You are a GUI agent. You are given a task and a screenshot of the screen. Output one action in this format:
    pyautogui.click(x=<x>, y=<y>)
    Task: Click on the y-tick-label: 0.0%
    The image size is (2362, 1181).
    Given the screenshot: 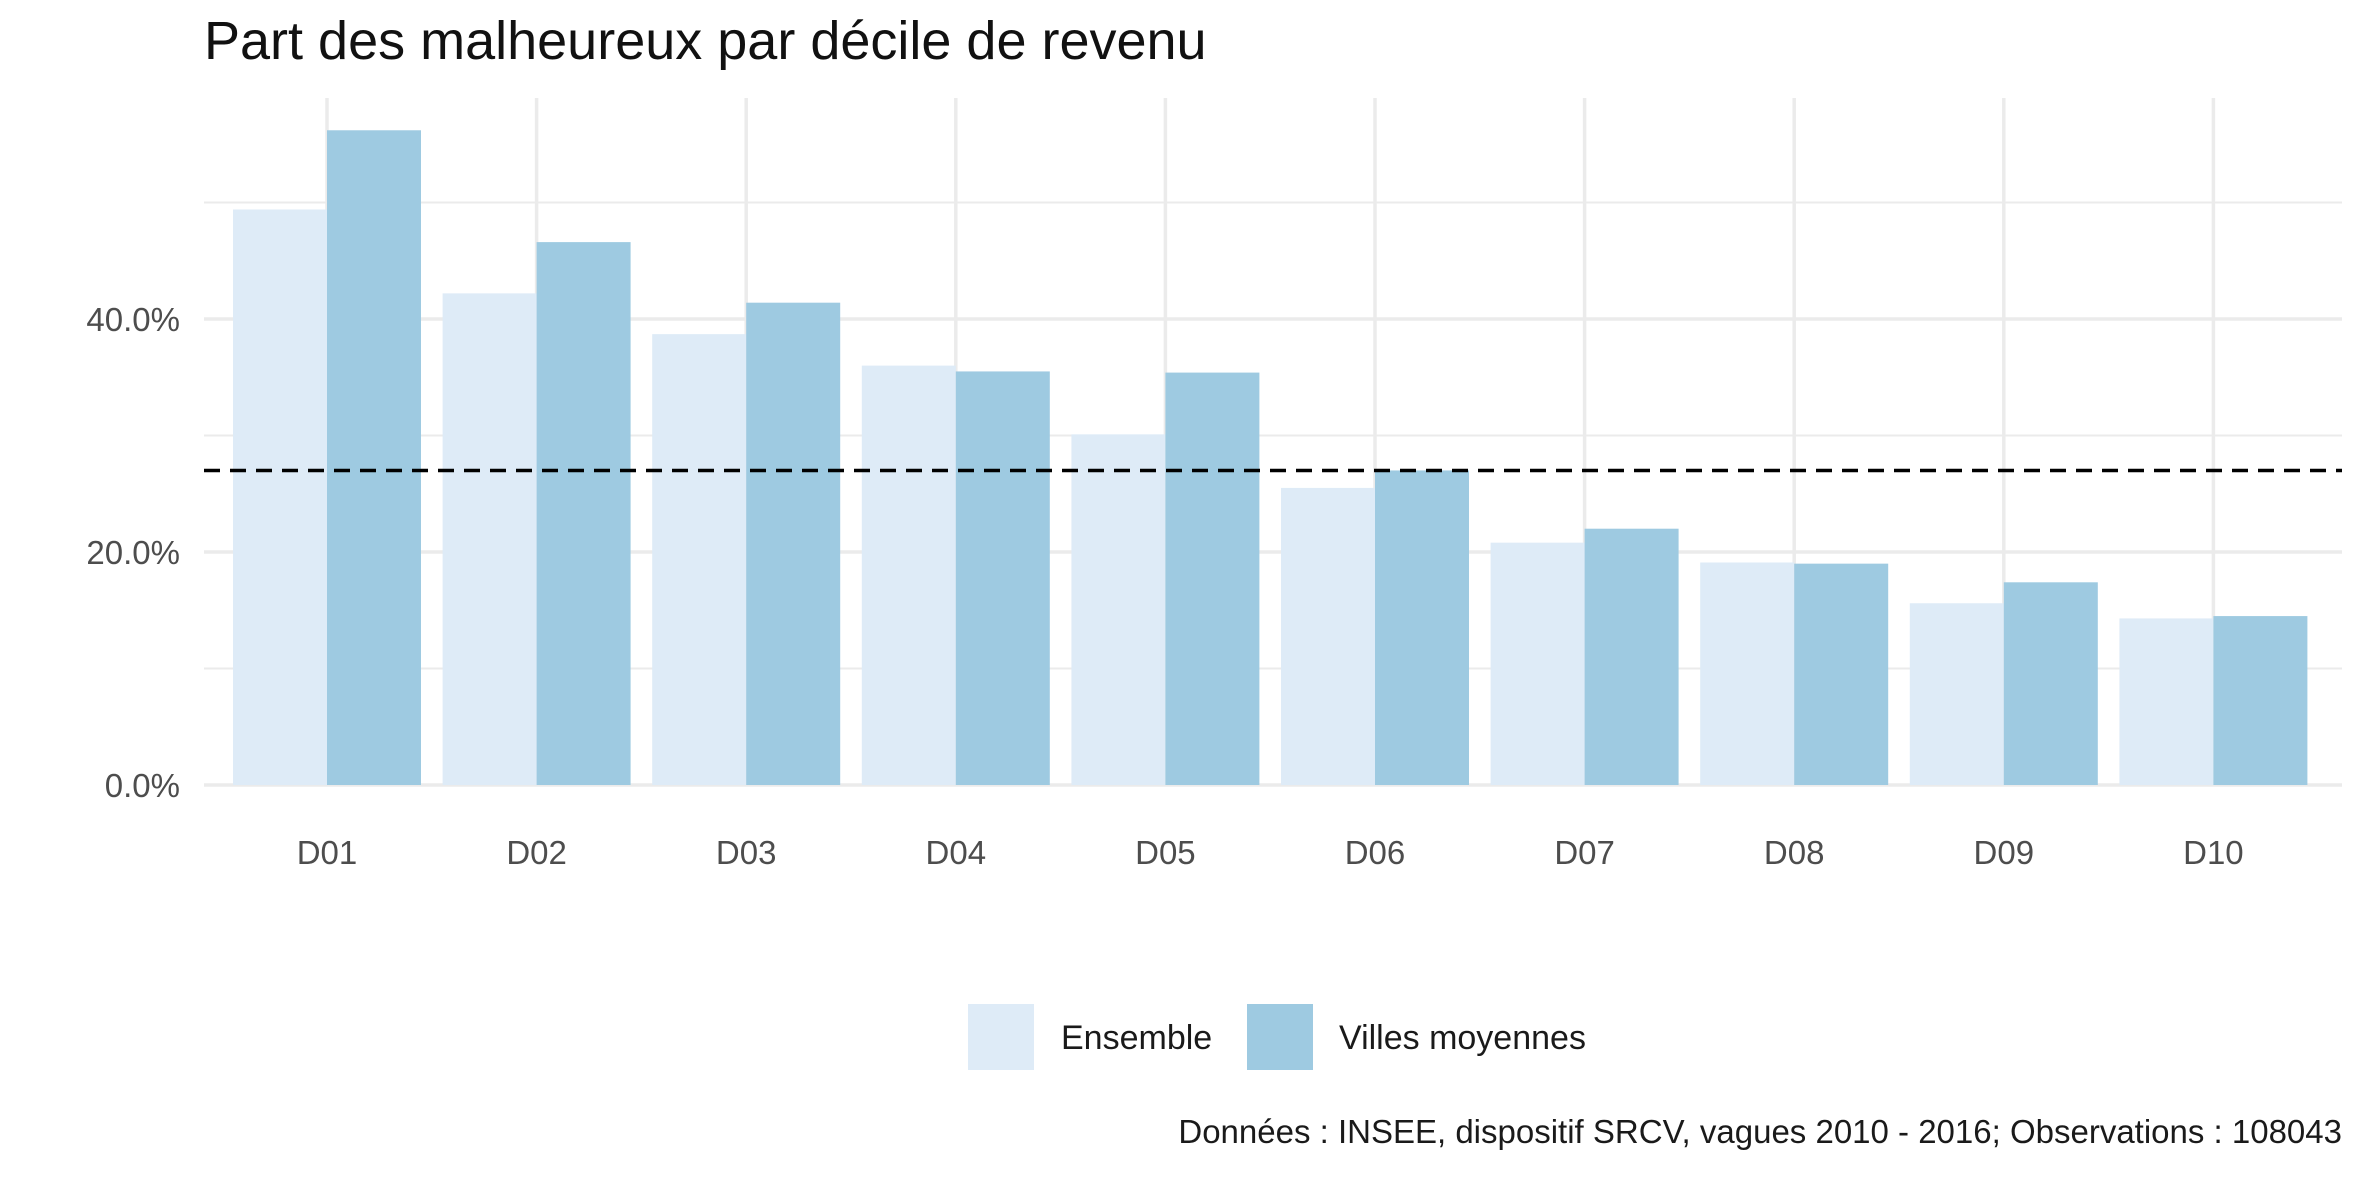 What is the action you would take?
    pyautogui.click(x=142, y=785)
    